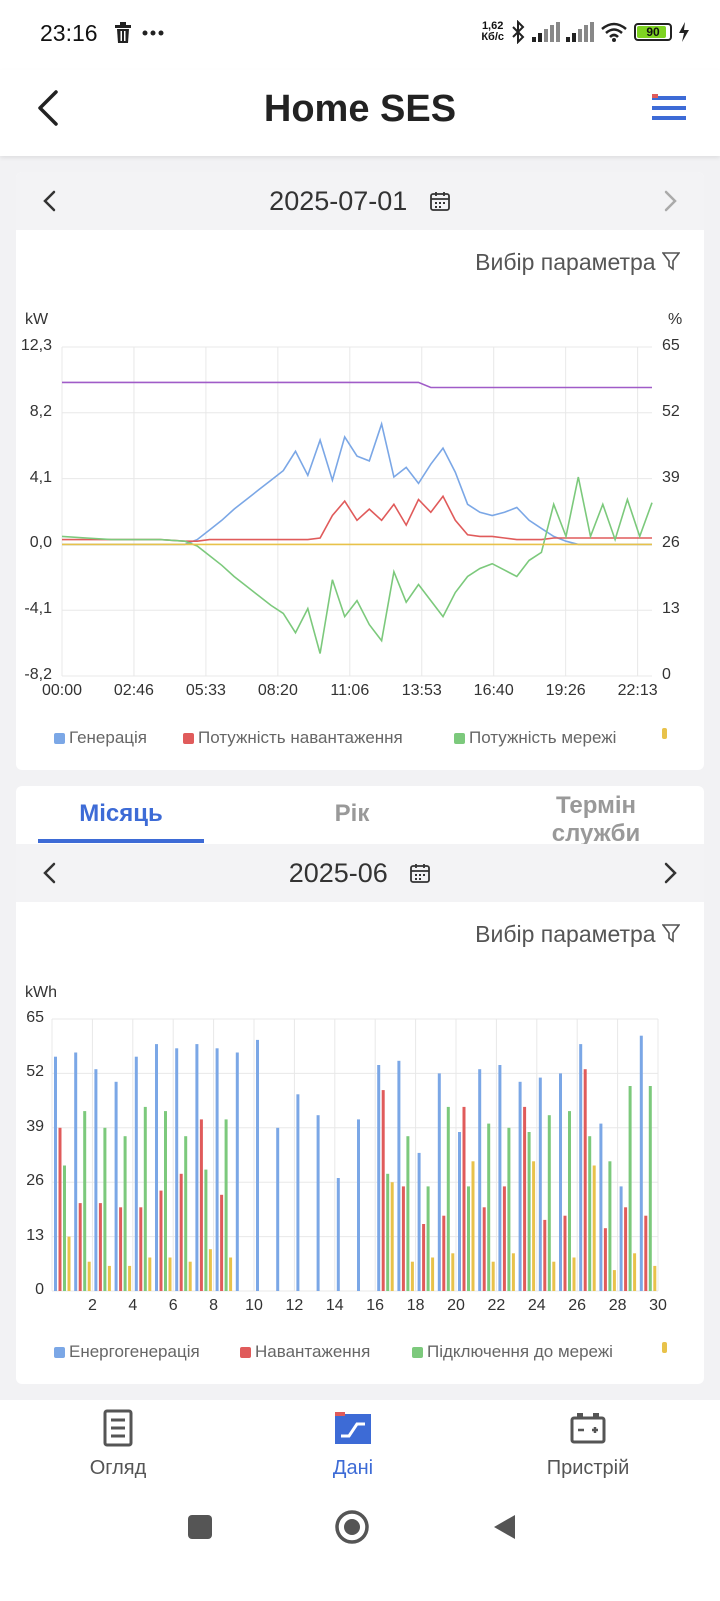  Describe the element at coordinates (278, 1209) in the screenshot. I see `monthly-bar-s0-d12` at that location.